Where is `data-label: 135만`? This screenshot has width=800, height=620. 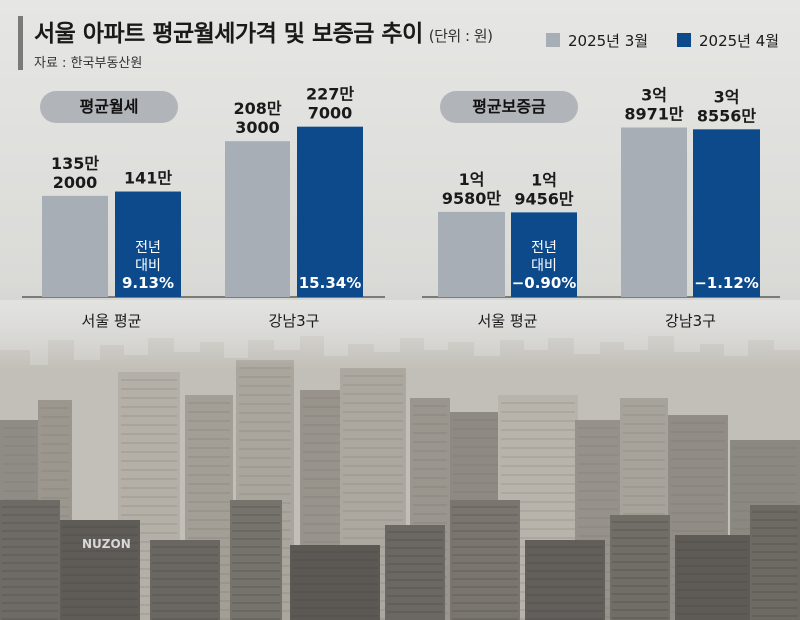 data-label: 135만 is located at coordinates (75, 163).